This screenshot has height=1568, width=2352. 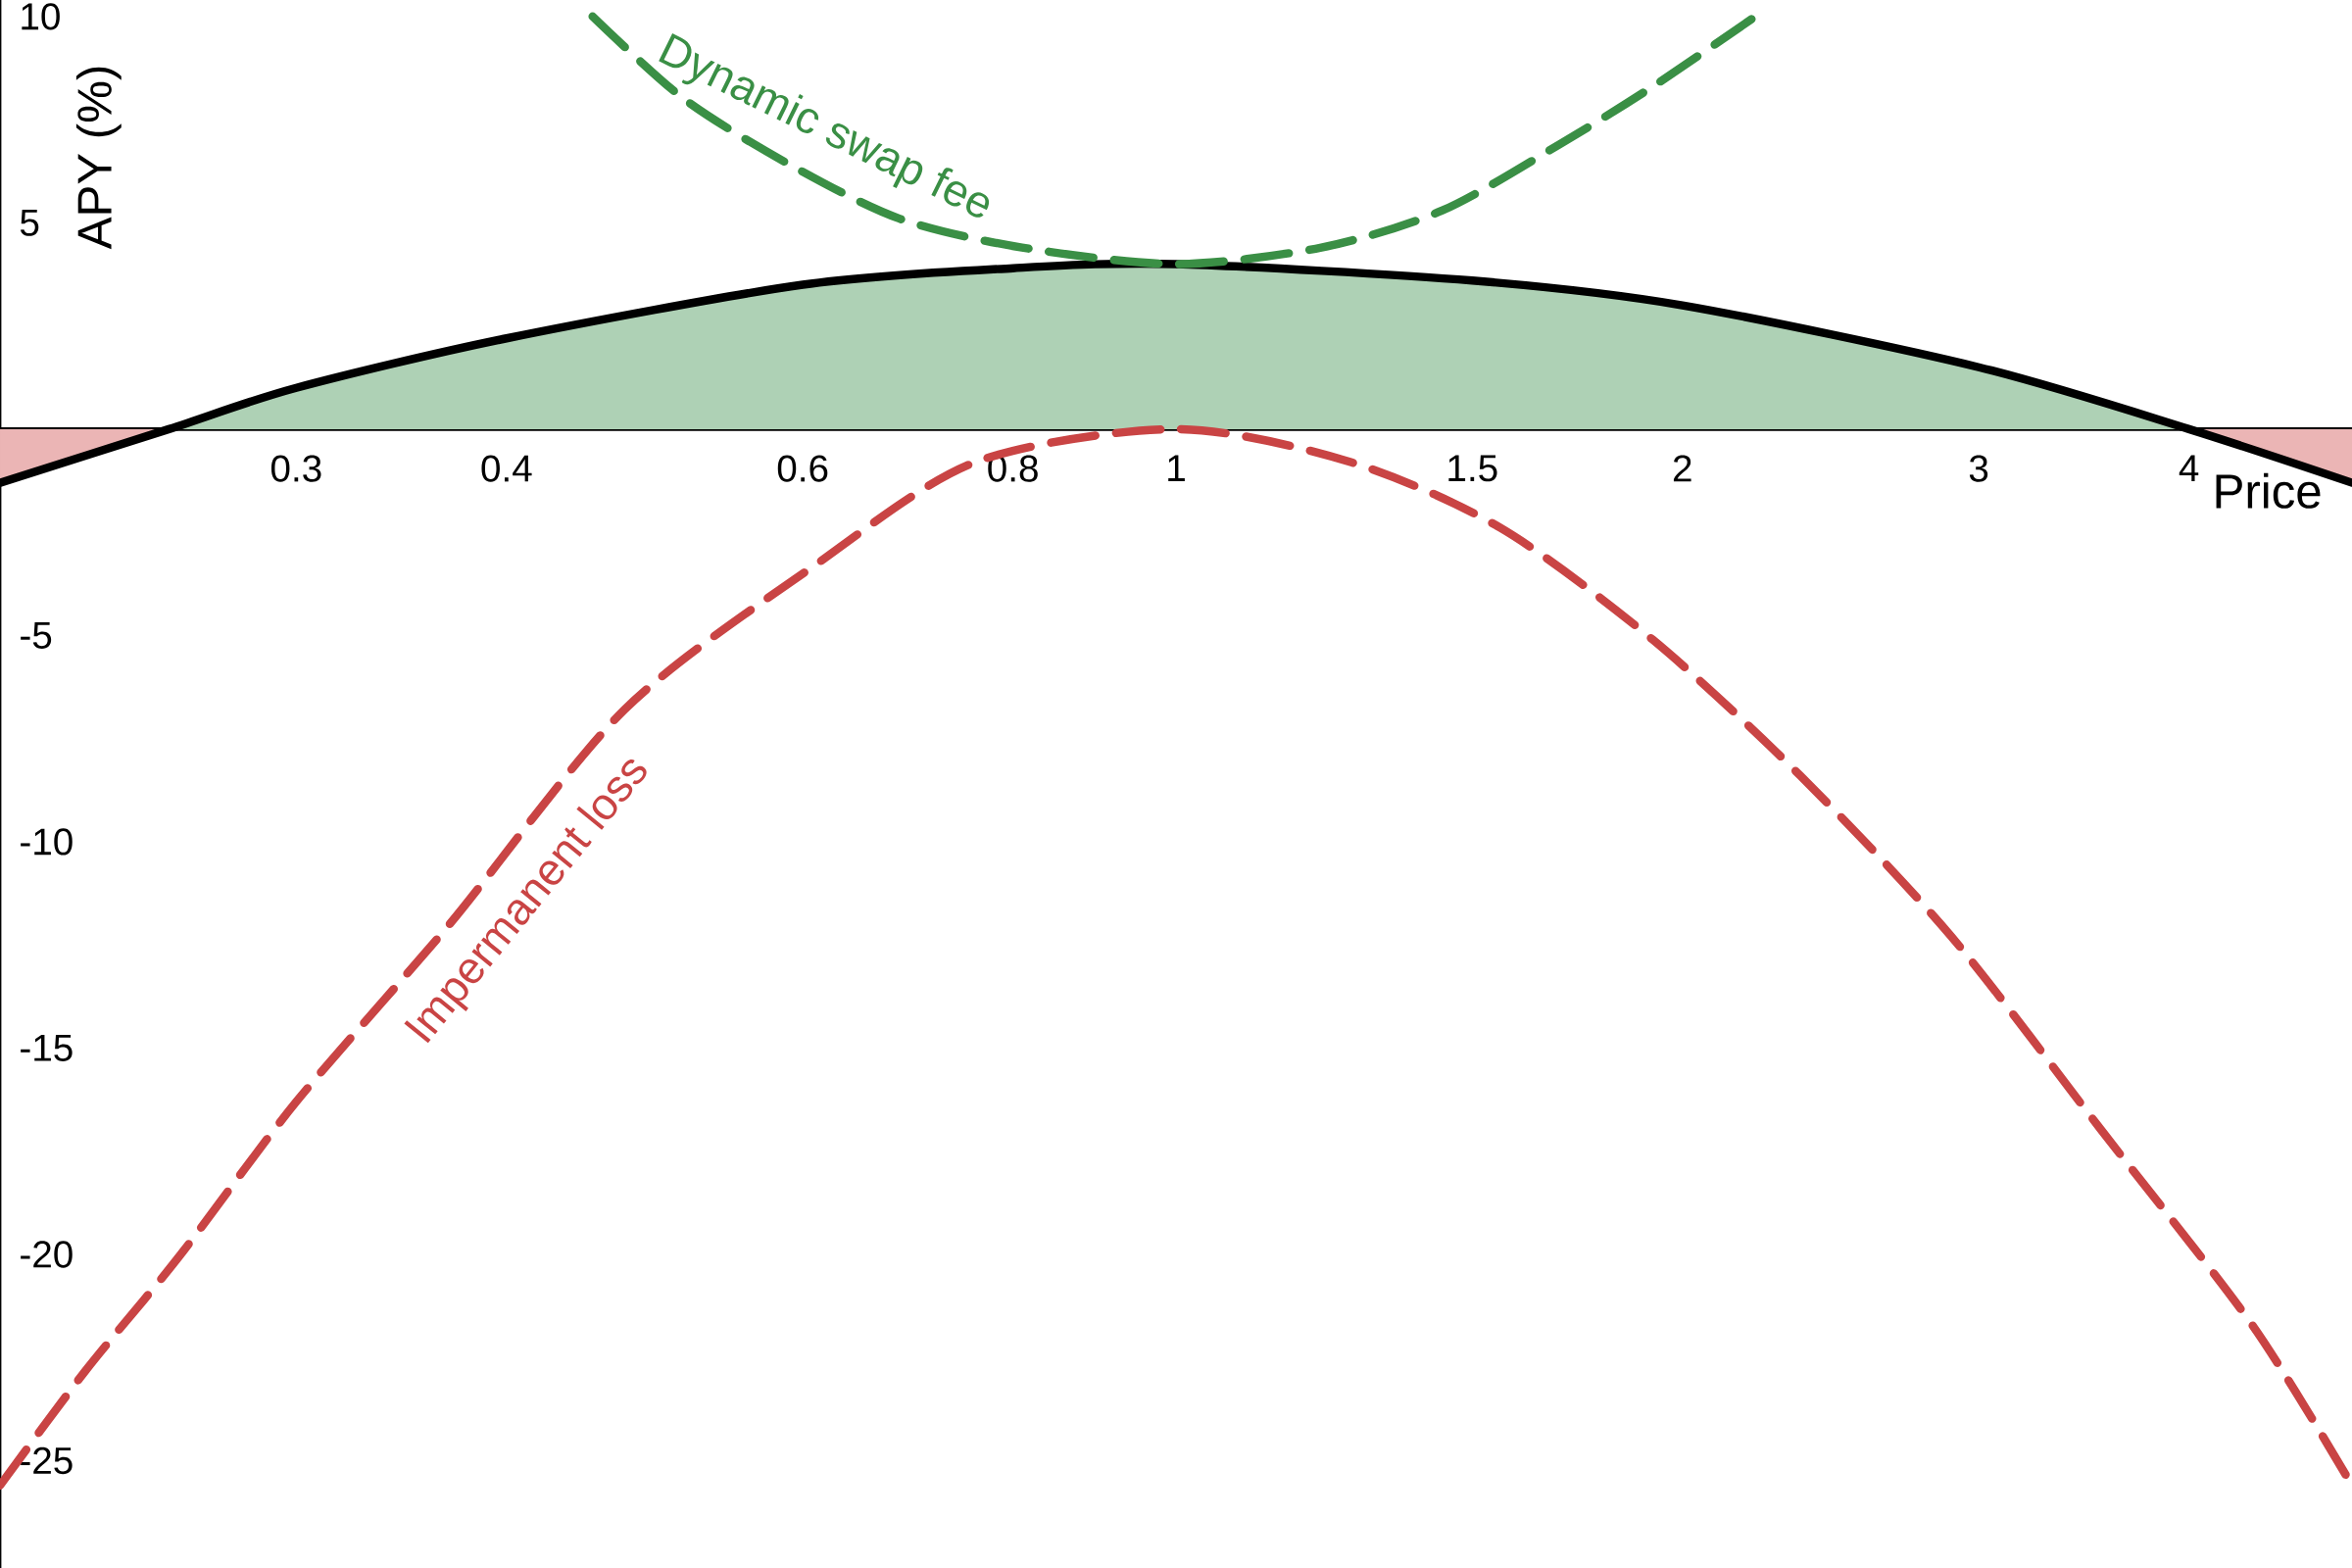 I want to click on x-tick-label: 1, so click(x=1176, y=468).